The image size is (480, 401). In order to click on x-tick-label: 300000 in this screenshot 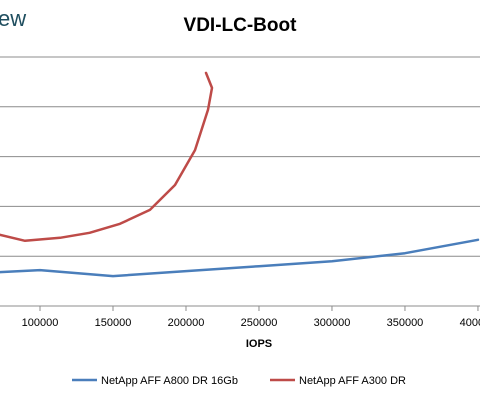, I will do `click(332, 323)`.